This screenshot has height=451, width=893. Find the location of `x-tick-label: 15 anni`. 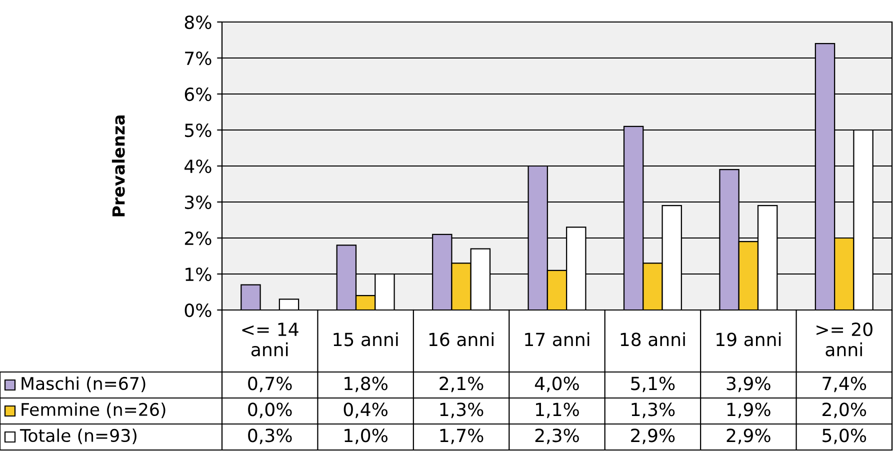

x-tick-label: 15 anni is located at coordinates (366, 339).